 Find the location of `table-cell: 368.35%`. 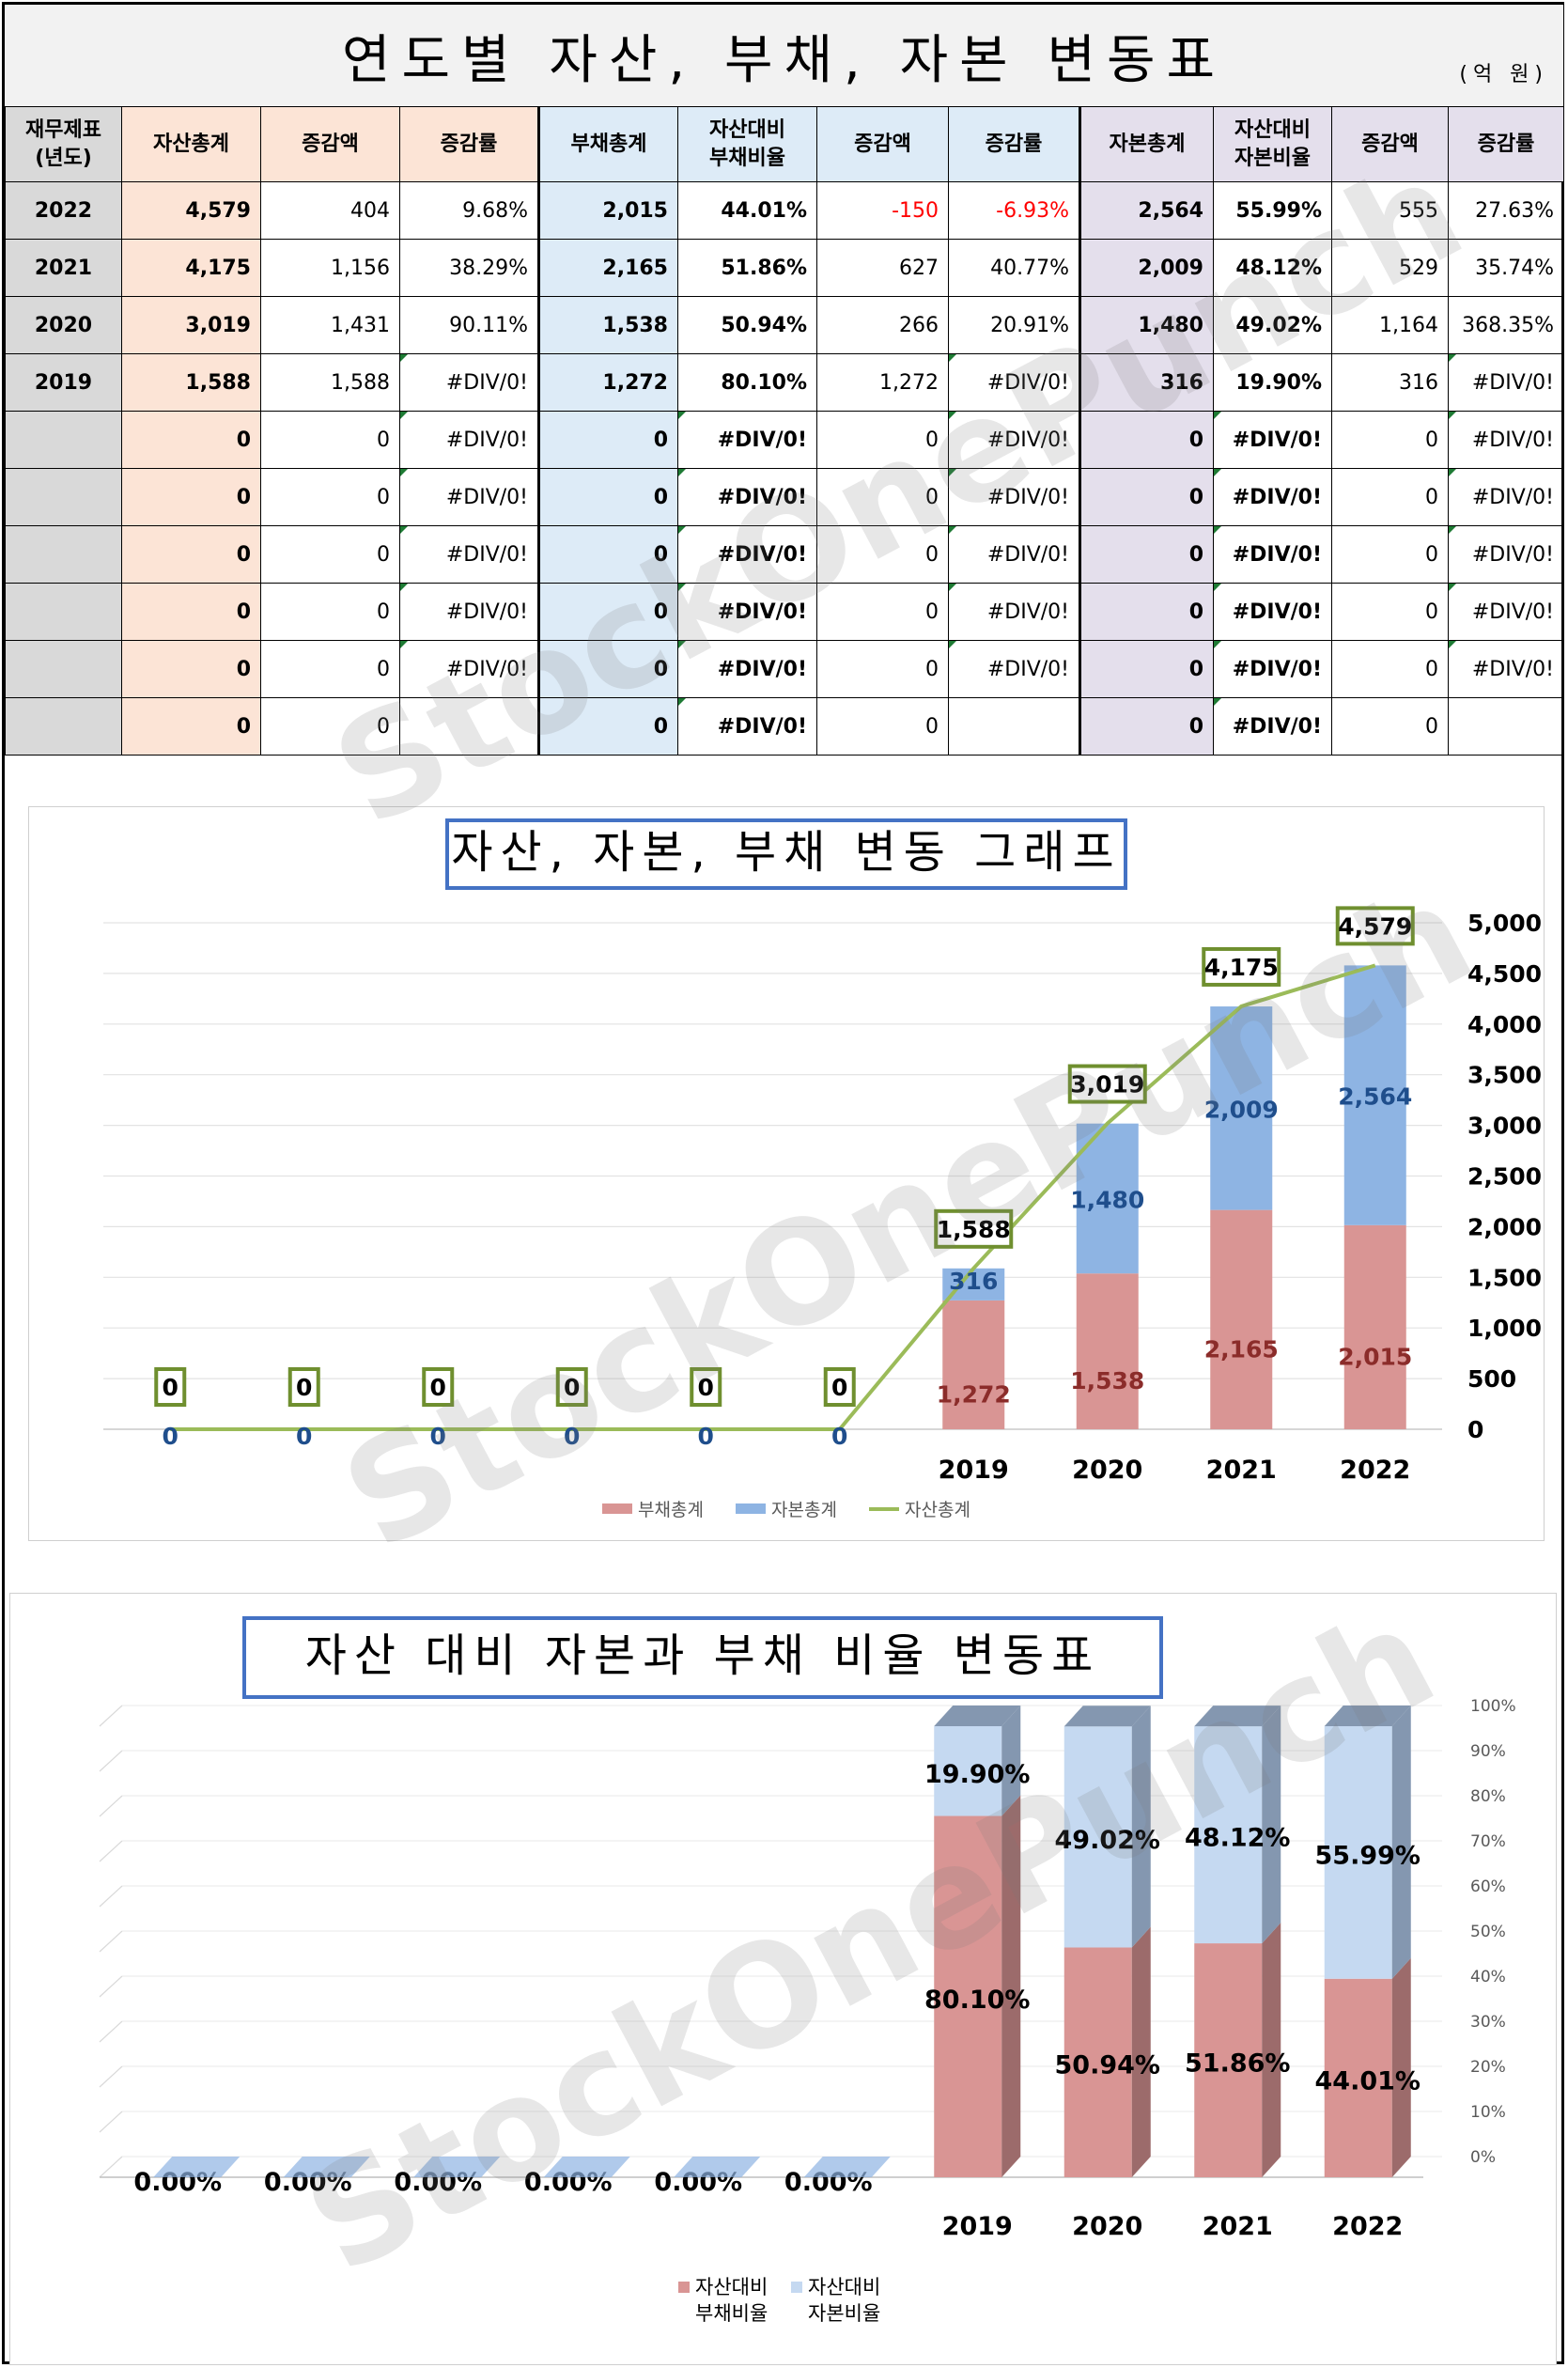

table-cell: 368.35% is located at coordinates (1506, 325).